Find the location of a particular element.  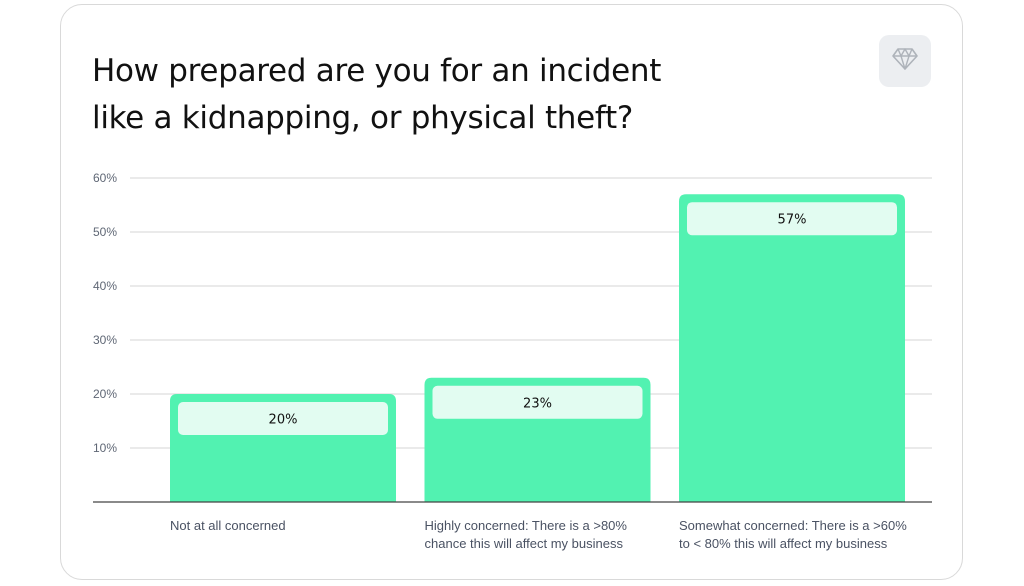

x-category-label: Highly concerned: There is a >80% is located at coordinates (526, 525).